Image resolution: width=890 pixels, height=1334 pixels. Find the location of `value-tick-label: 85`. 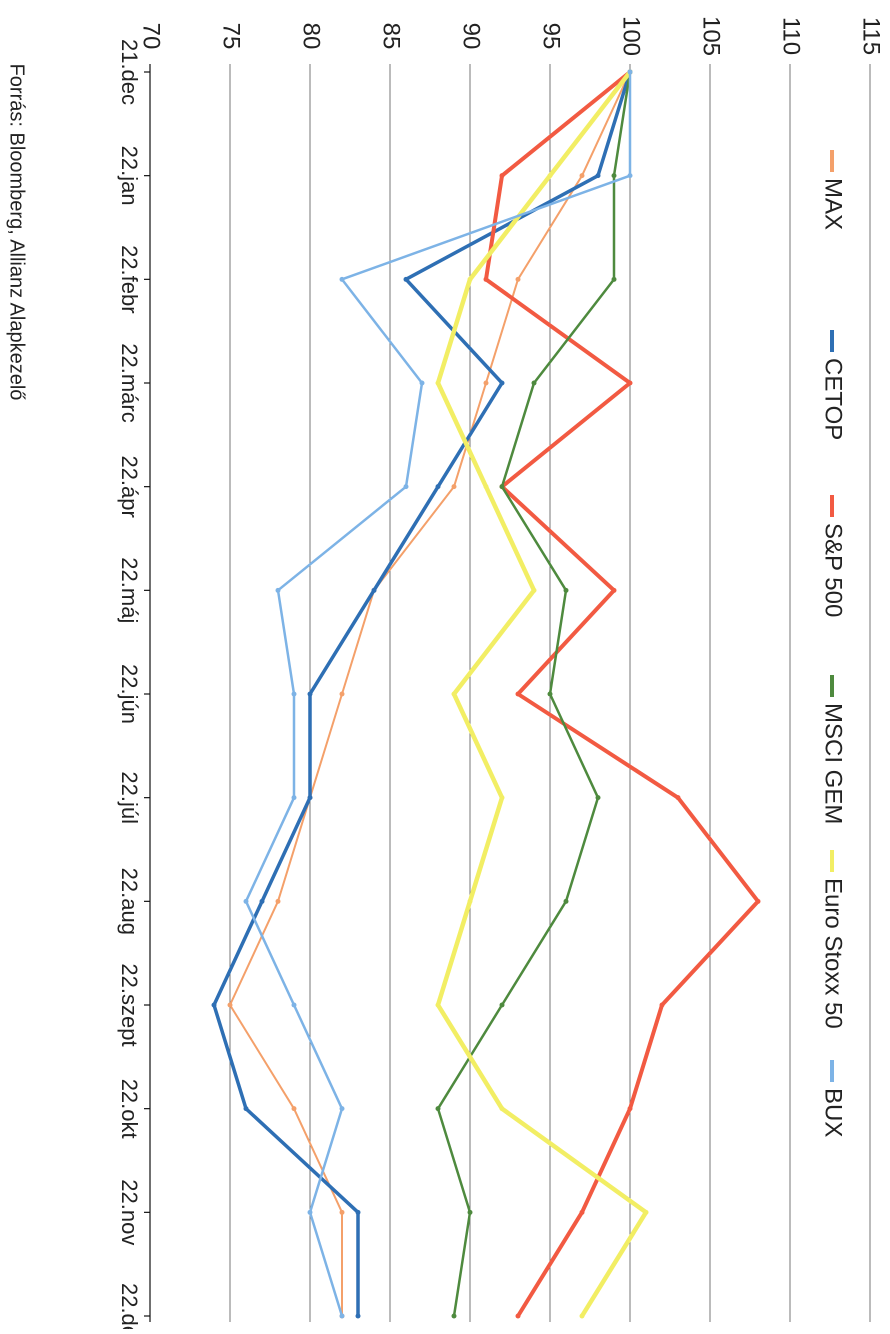

value-tick-label: 85 is located at coordinates (391, 36).